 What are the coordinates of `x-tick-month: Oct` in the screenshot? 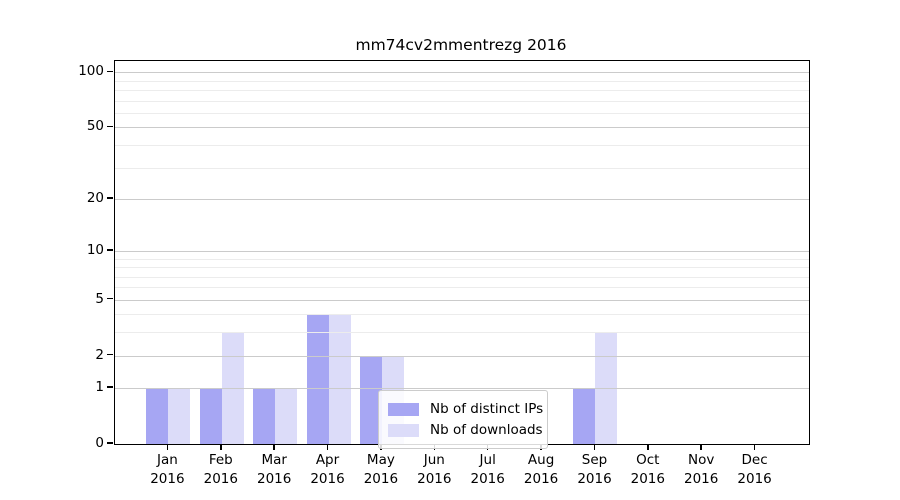 It's located at (648, 460).